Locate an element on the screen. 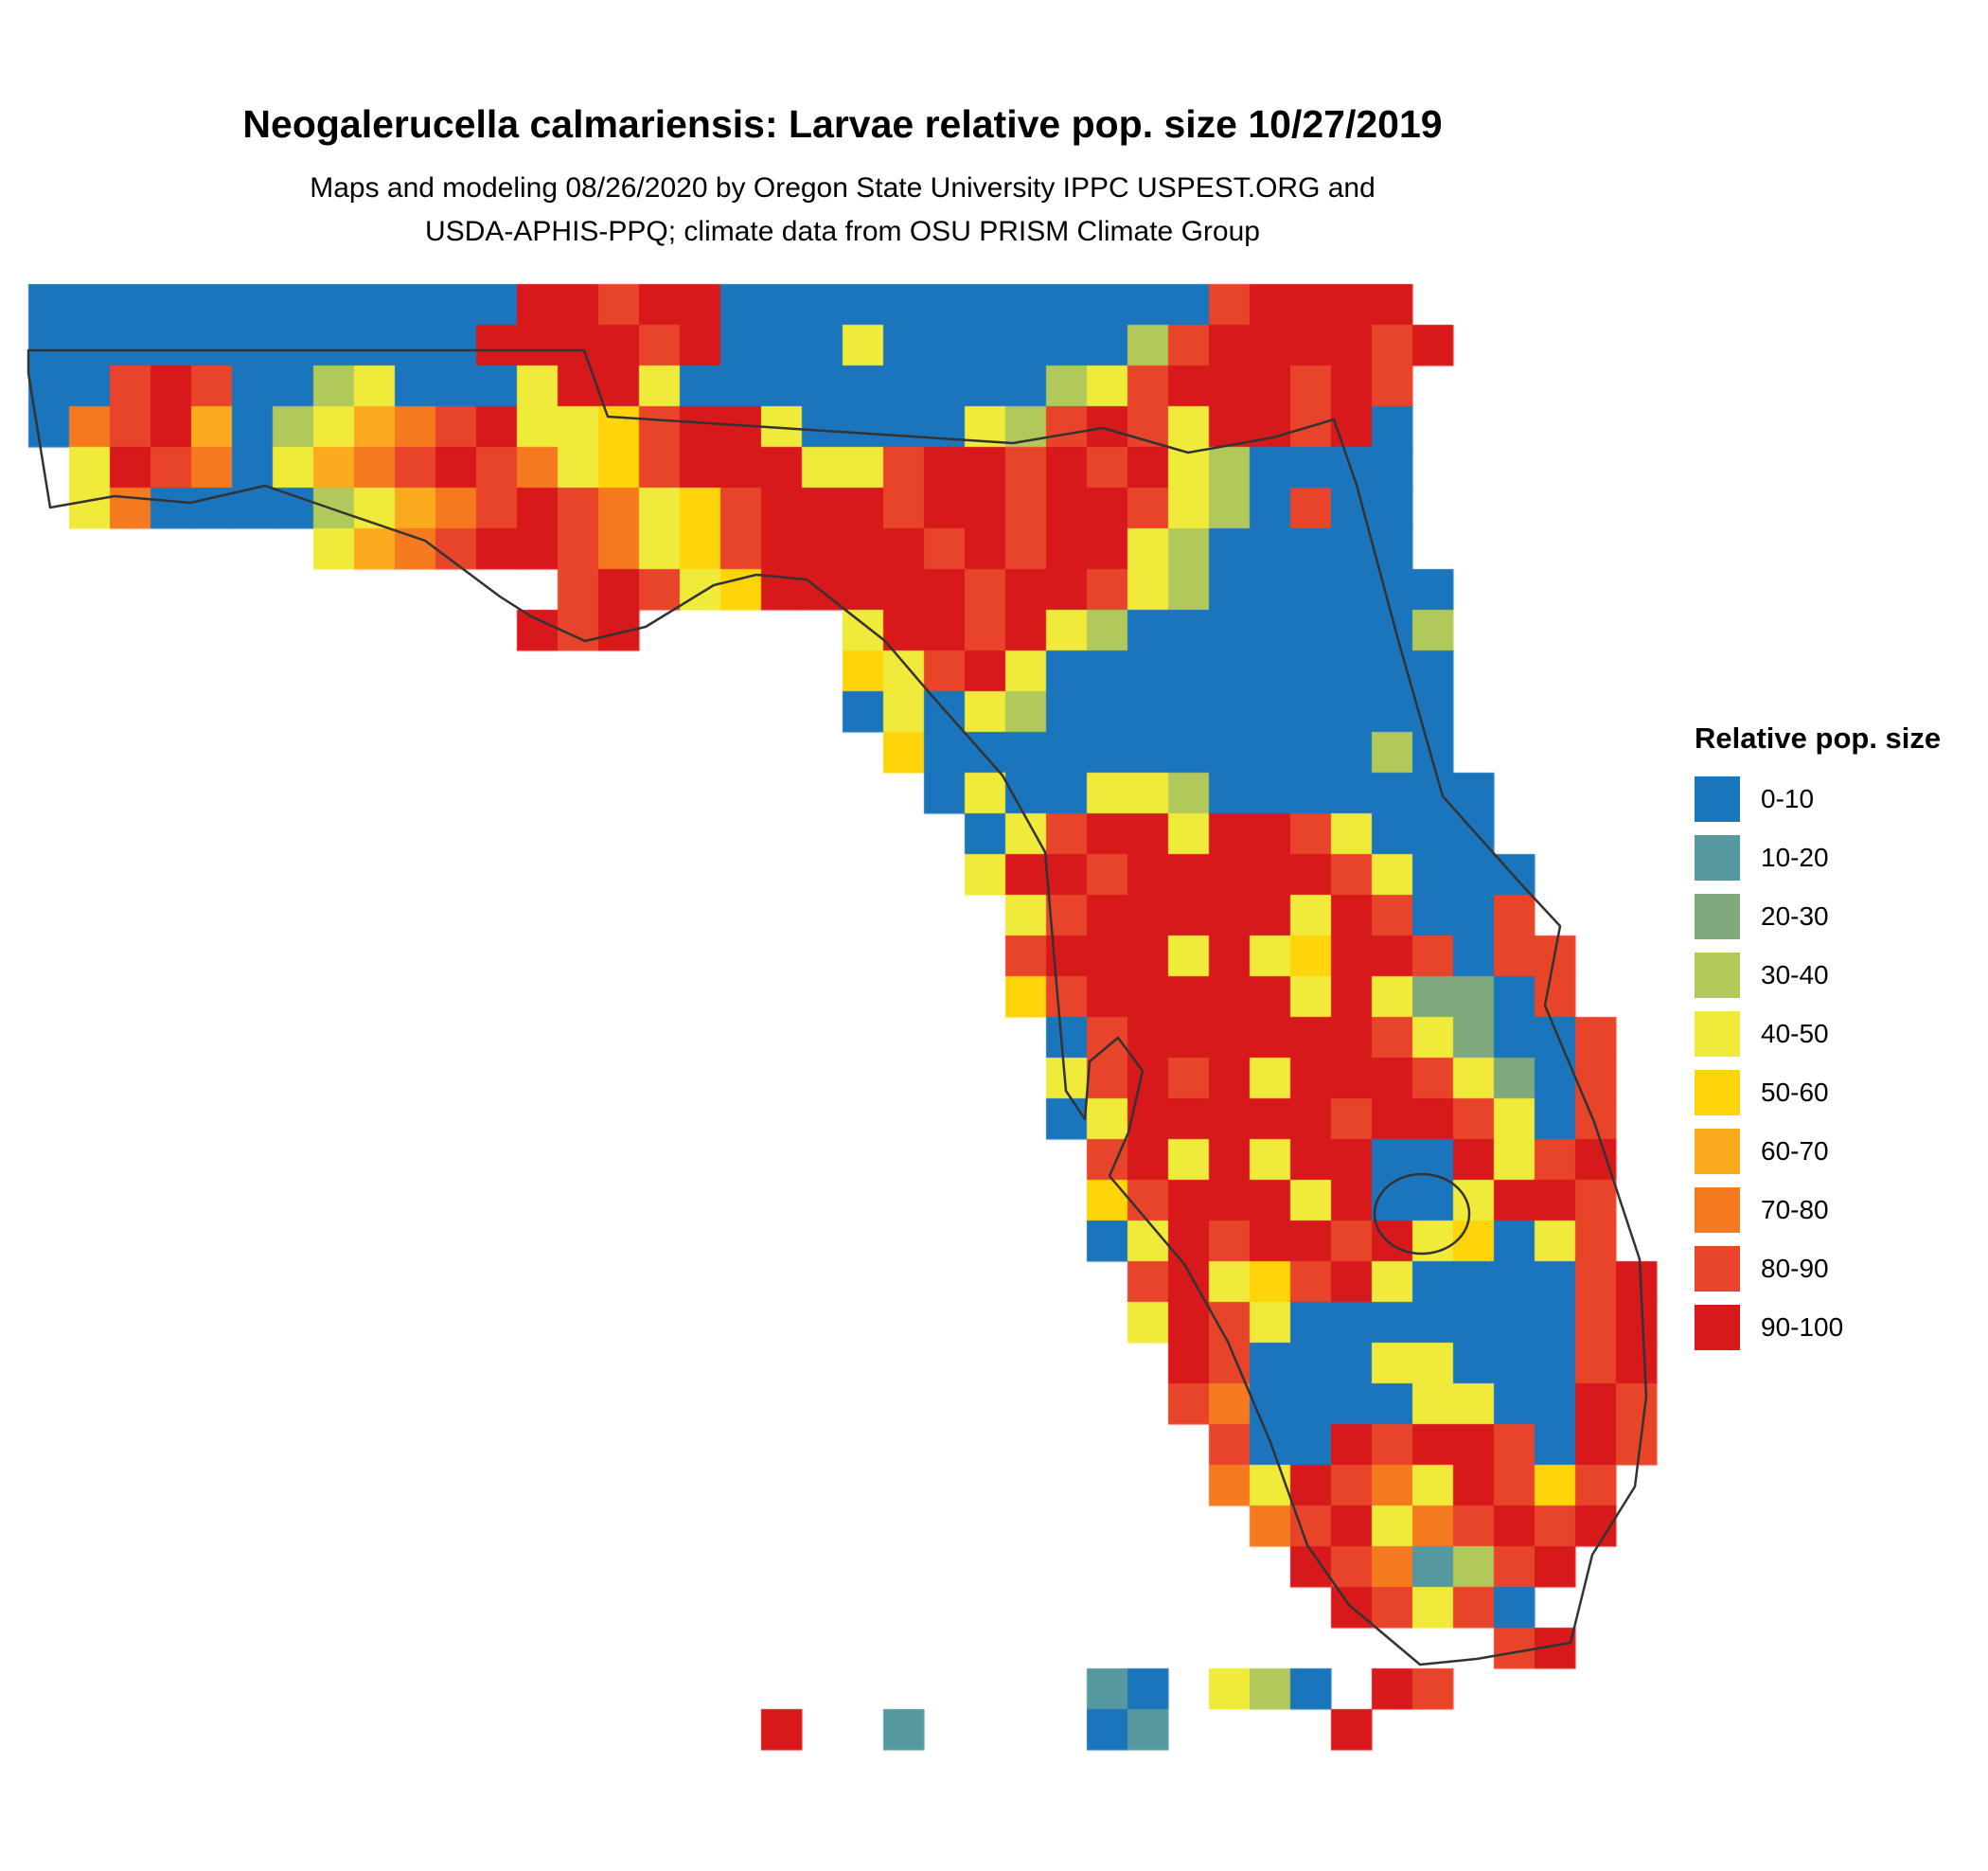 The height and width of the screenshot is (1871, 1988). legend-item: 60-70 is located at coordinates (1837, 1151).